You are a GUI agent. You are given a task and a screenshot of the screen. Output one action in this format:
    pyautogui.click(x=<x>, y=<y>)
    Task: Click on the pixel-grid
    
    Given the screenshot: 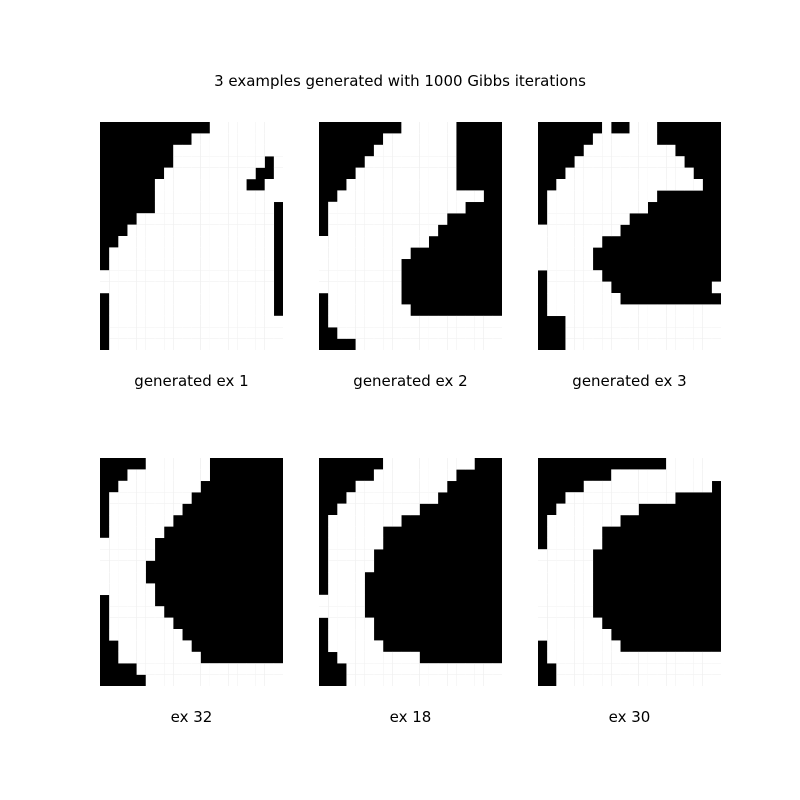 What is the action you would take?
    pyautogui.click(x=191, y=572)
    